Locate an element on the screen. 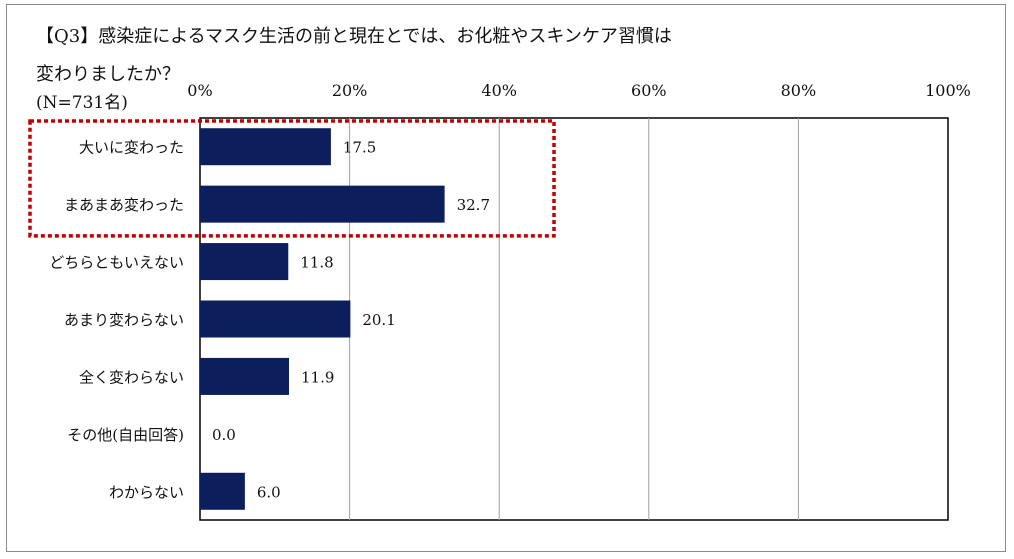 The image size is (1014, 559). category-label: 大いに変わった is located at coordinates (131, 148).